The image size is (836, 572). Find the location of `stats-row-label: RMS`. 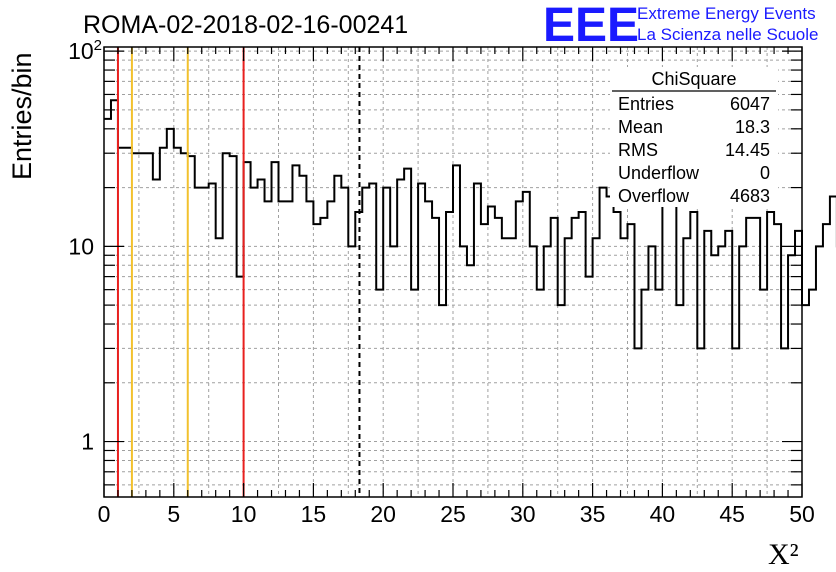

stats-row-label: RMS is located at coordinates (638, 150).